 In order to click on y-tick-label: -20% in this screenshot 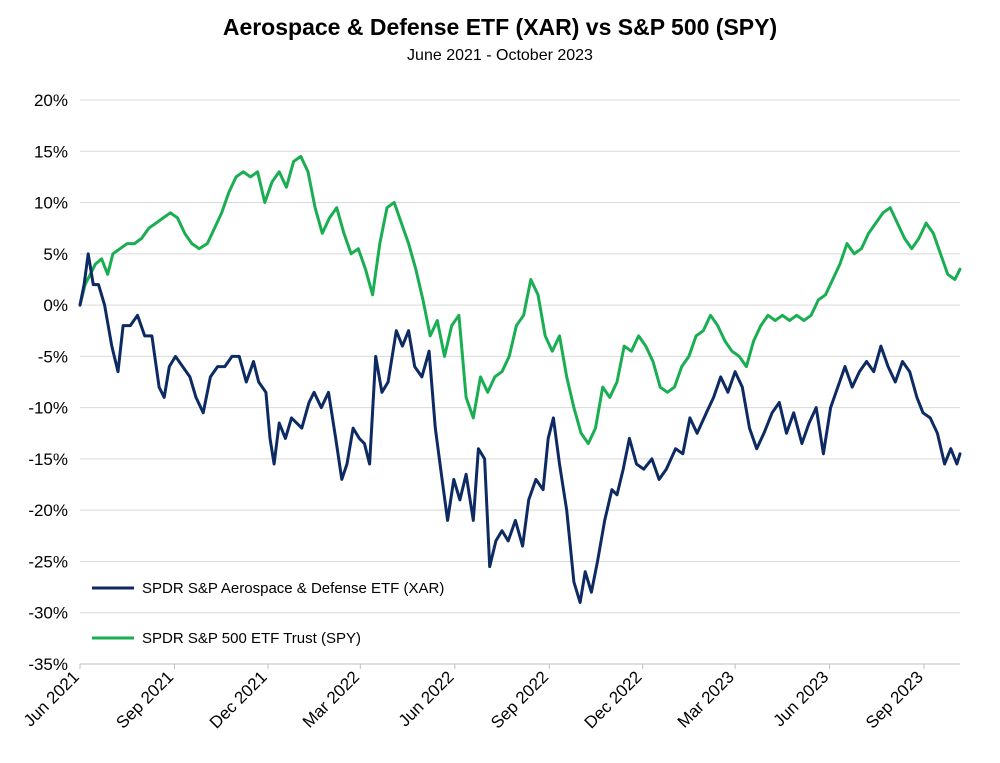, I will do `click(48, 510)`.